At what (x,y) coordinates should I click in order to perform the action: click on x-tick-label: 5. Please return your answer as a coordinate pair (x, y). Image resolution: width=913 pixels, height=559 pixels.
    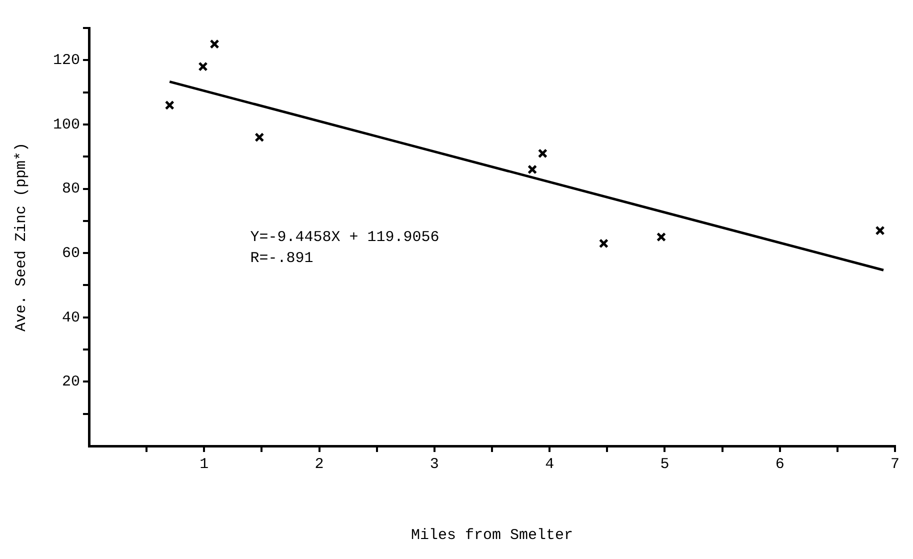
    Looking at the image, I should click on (665, 464).